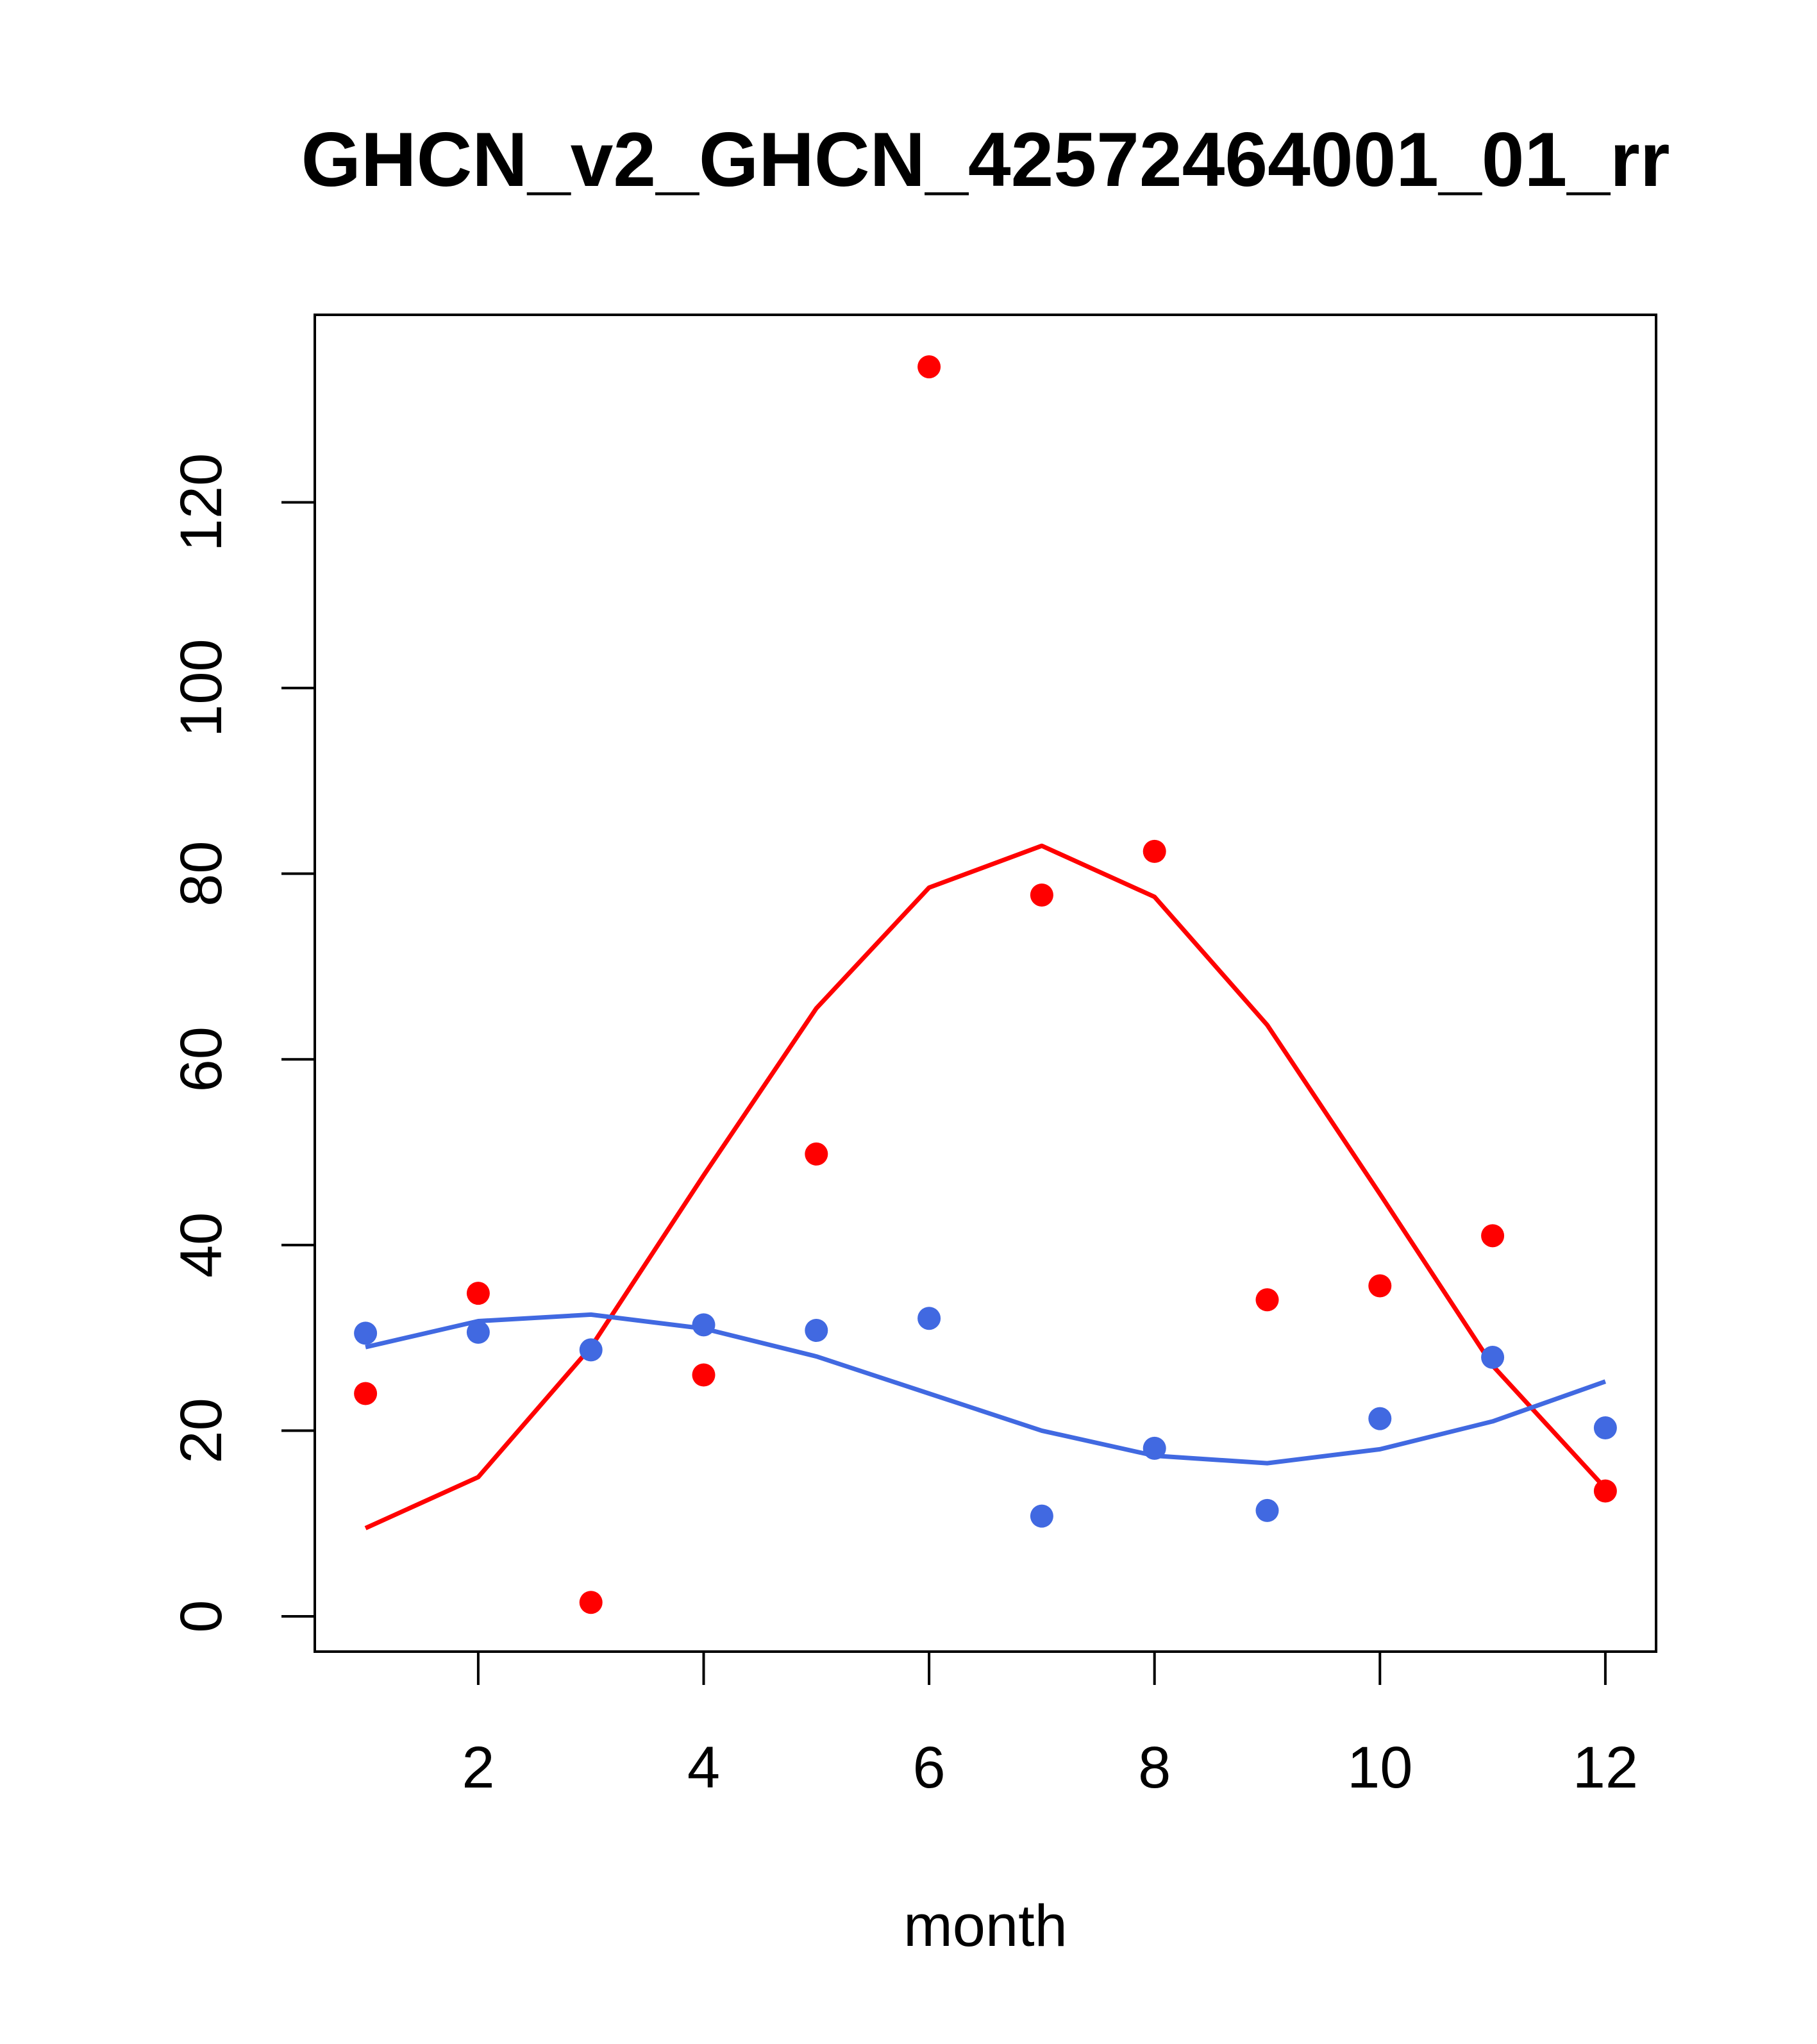  I want to click on x-axis: 2 4 6 8 10 12, so click(1050, 1725).